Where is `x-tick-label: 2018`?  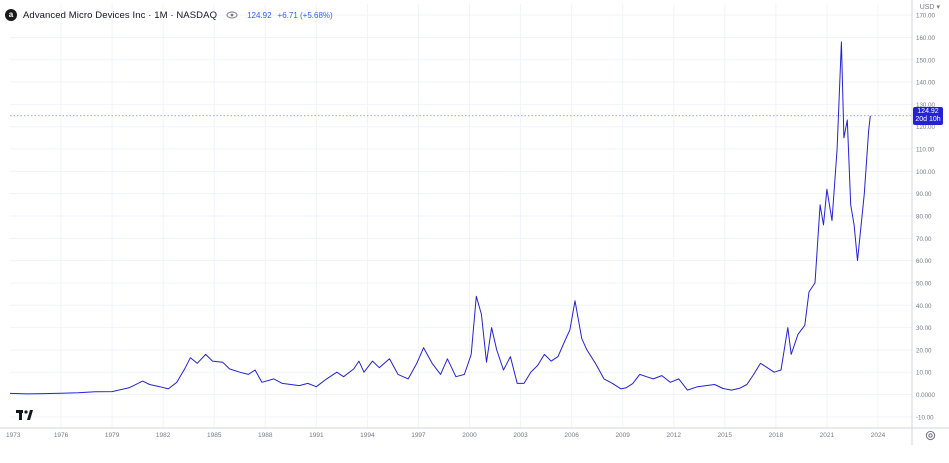 x-tick-label: 2018 is located at coordinates (776, 435).